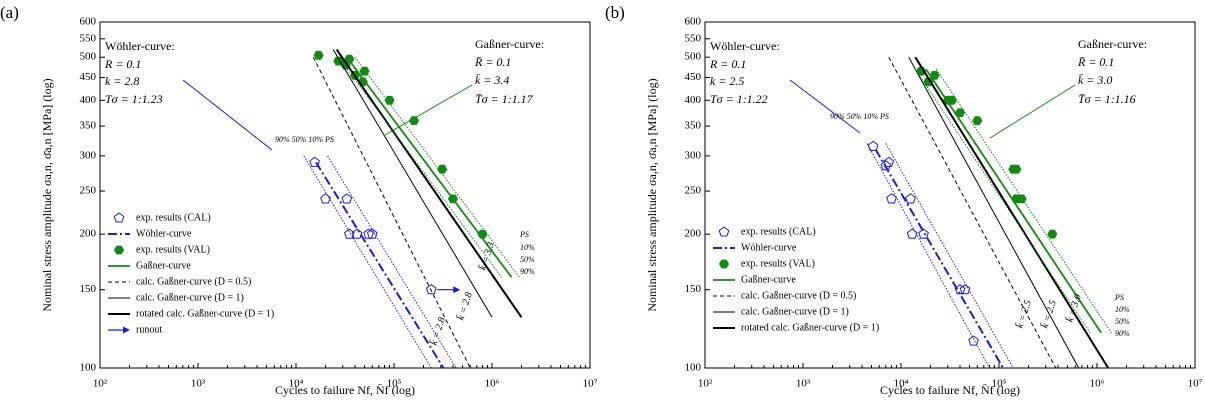  Describe the element at coordinates (190, 297) in the screenshot. I see `legend-label: calc. Gaßner-curve (D = 1)` at that location.